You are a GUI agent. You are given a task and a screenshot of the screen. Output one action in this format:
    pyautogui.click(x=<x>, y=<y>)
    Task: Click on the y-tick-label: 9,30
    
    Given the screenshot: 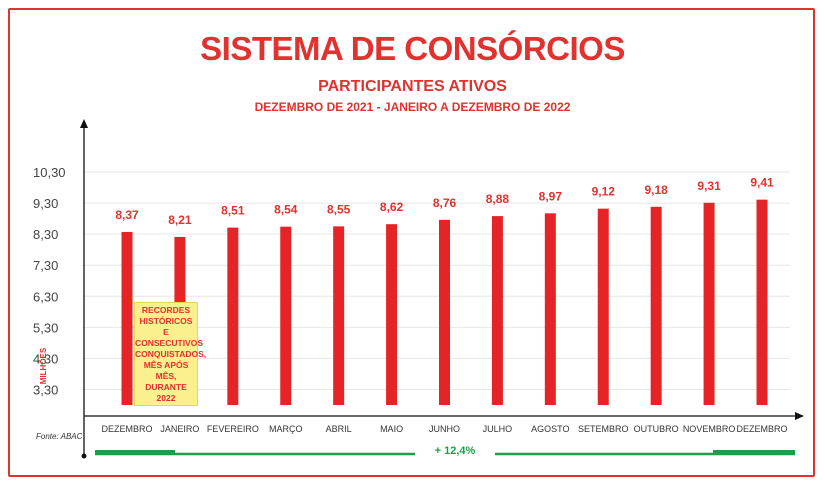 What is the action you would take?
    pyautogui.click(x=45, y=203)
    